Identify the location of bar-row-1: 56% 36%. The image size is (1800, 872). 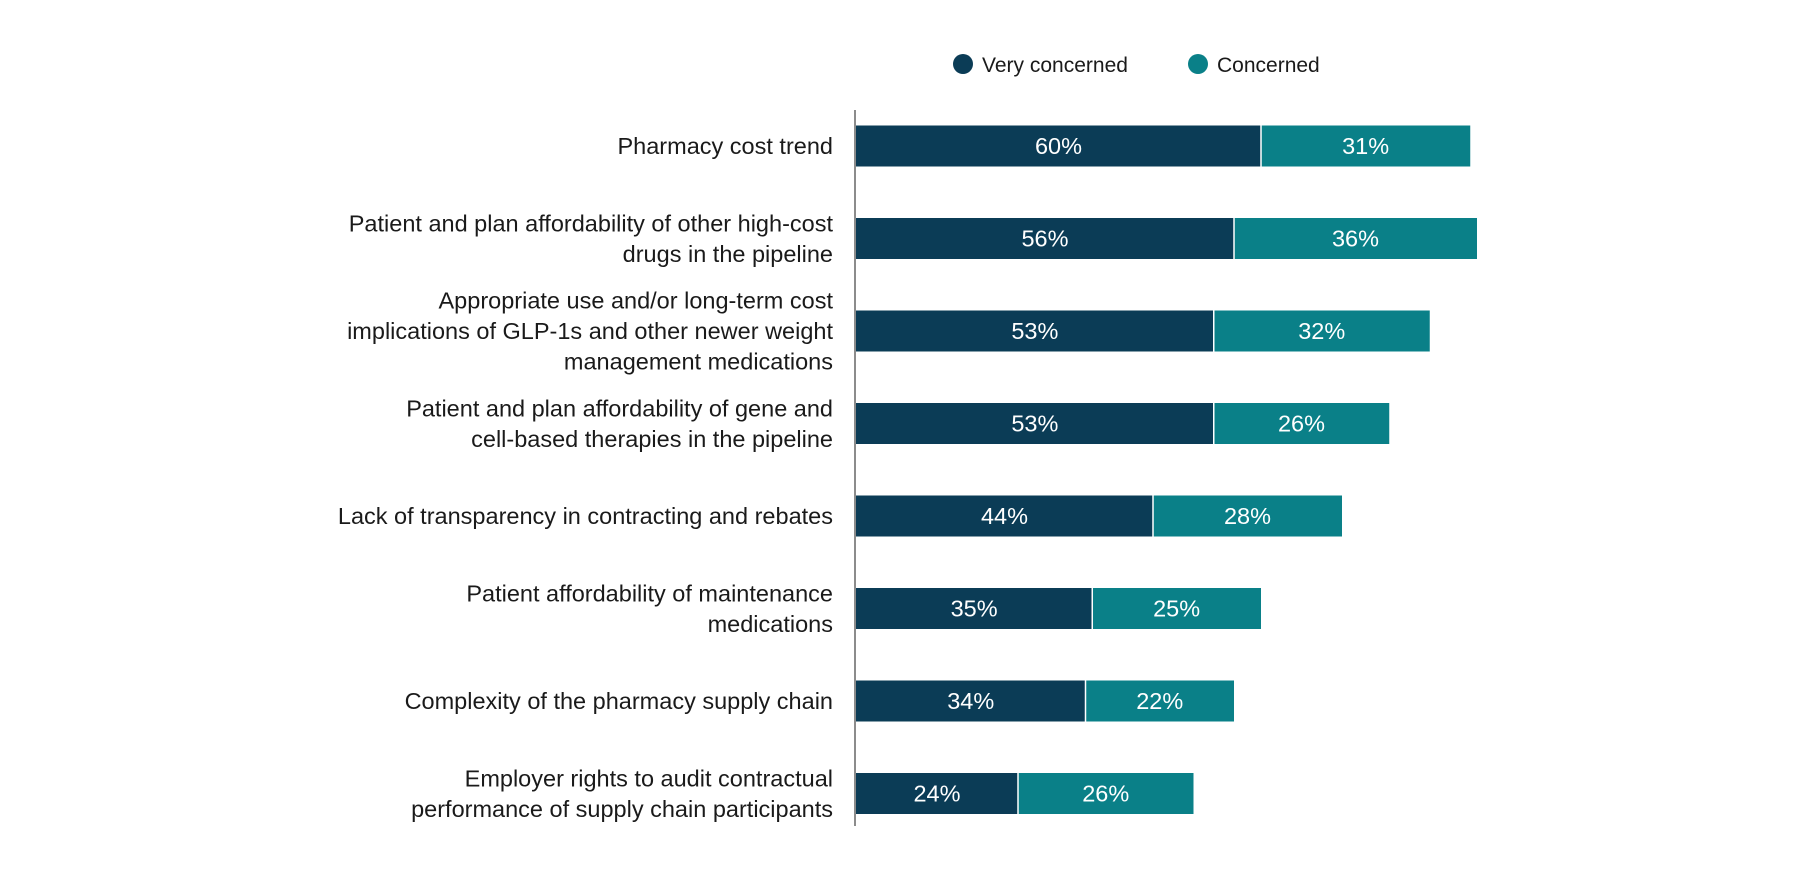
(1166, 238).